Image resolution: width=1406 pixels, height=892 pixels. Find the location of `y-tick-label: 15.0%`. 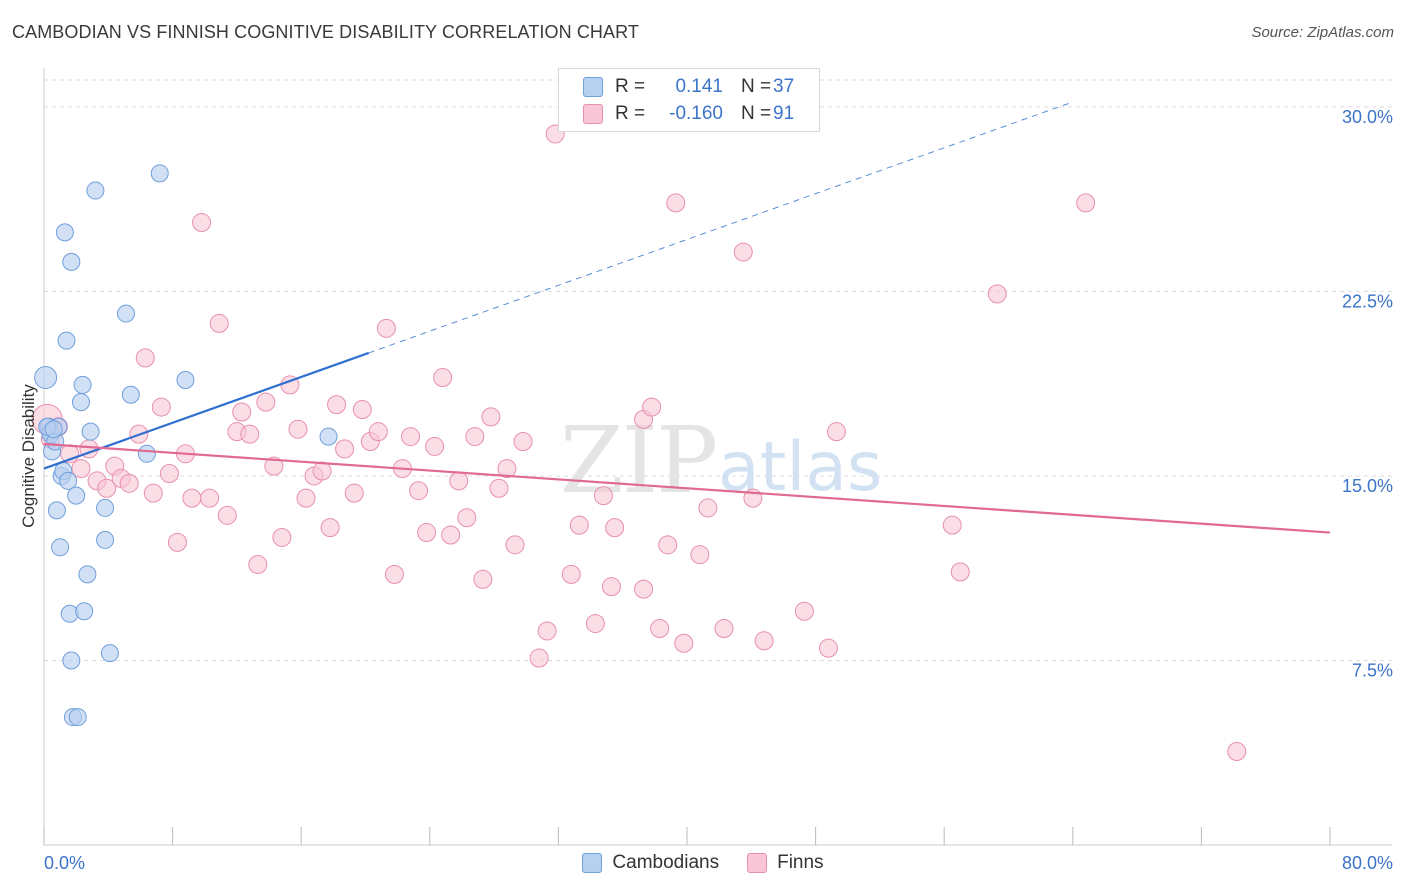

y-tick-label: 15.0% is located at coordinates (1367, 486).